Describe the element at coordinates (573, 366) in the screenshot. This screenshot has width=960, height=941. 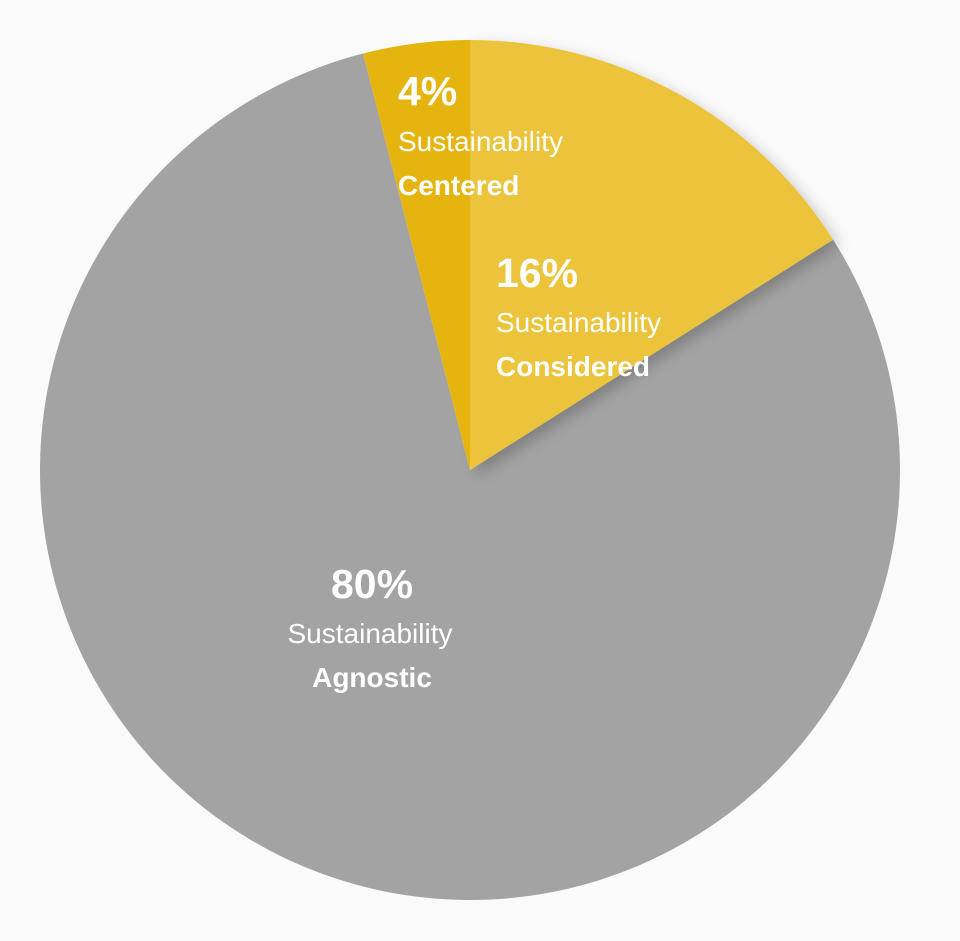
I see `data-label-considered-category: Considered` at that location.